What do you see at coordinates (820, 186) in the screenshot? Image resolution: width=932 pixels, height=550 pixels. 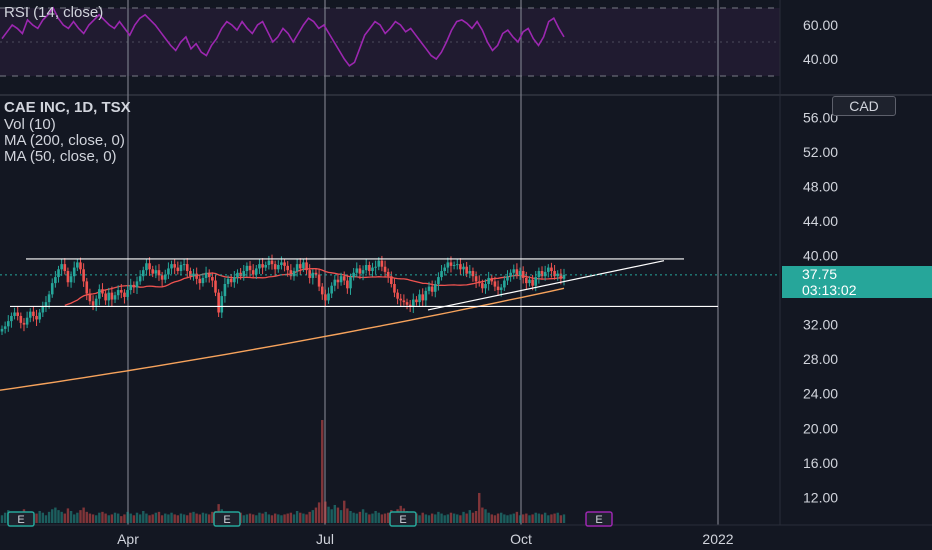 I see `price-tick-label: 48.00` at bounding box center [820, 186].